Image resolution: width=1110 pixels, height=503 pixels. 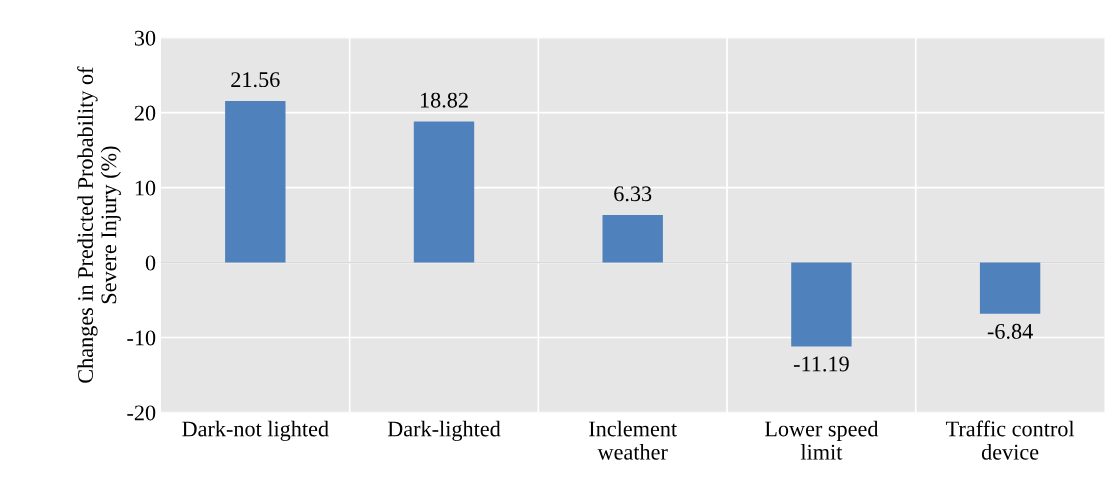 I want to click on y-tick-label: 0, so click(x=150, y=263).